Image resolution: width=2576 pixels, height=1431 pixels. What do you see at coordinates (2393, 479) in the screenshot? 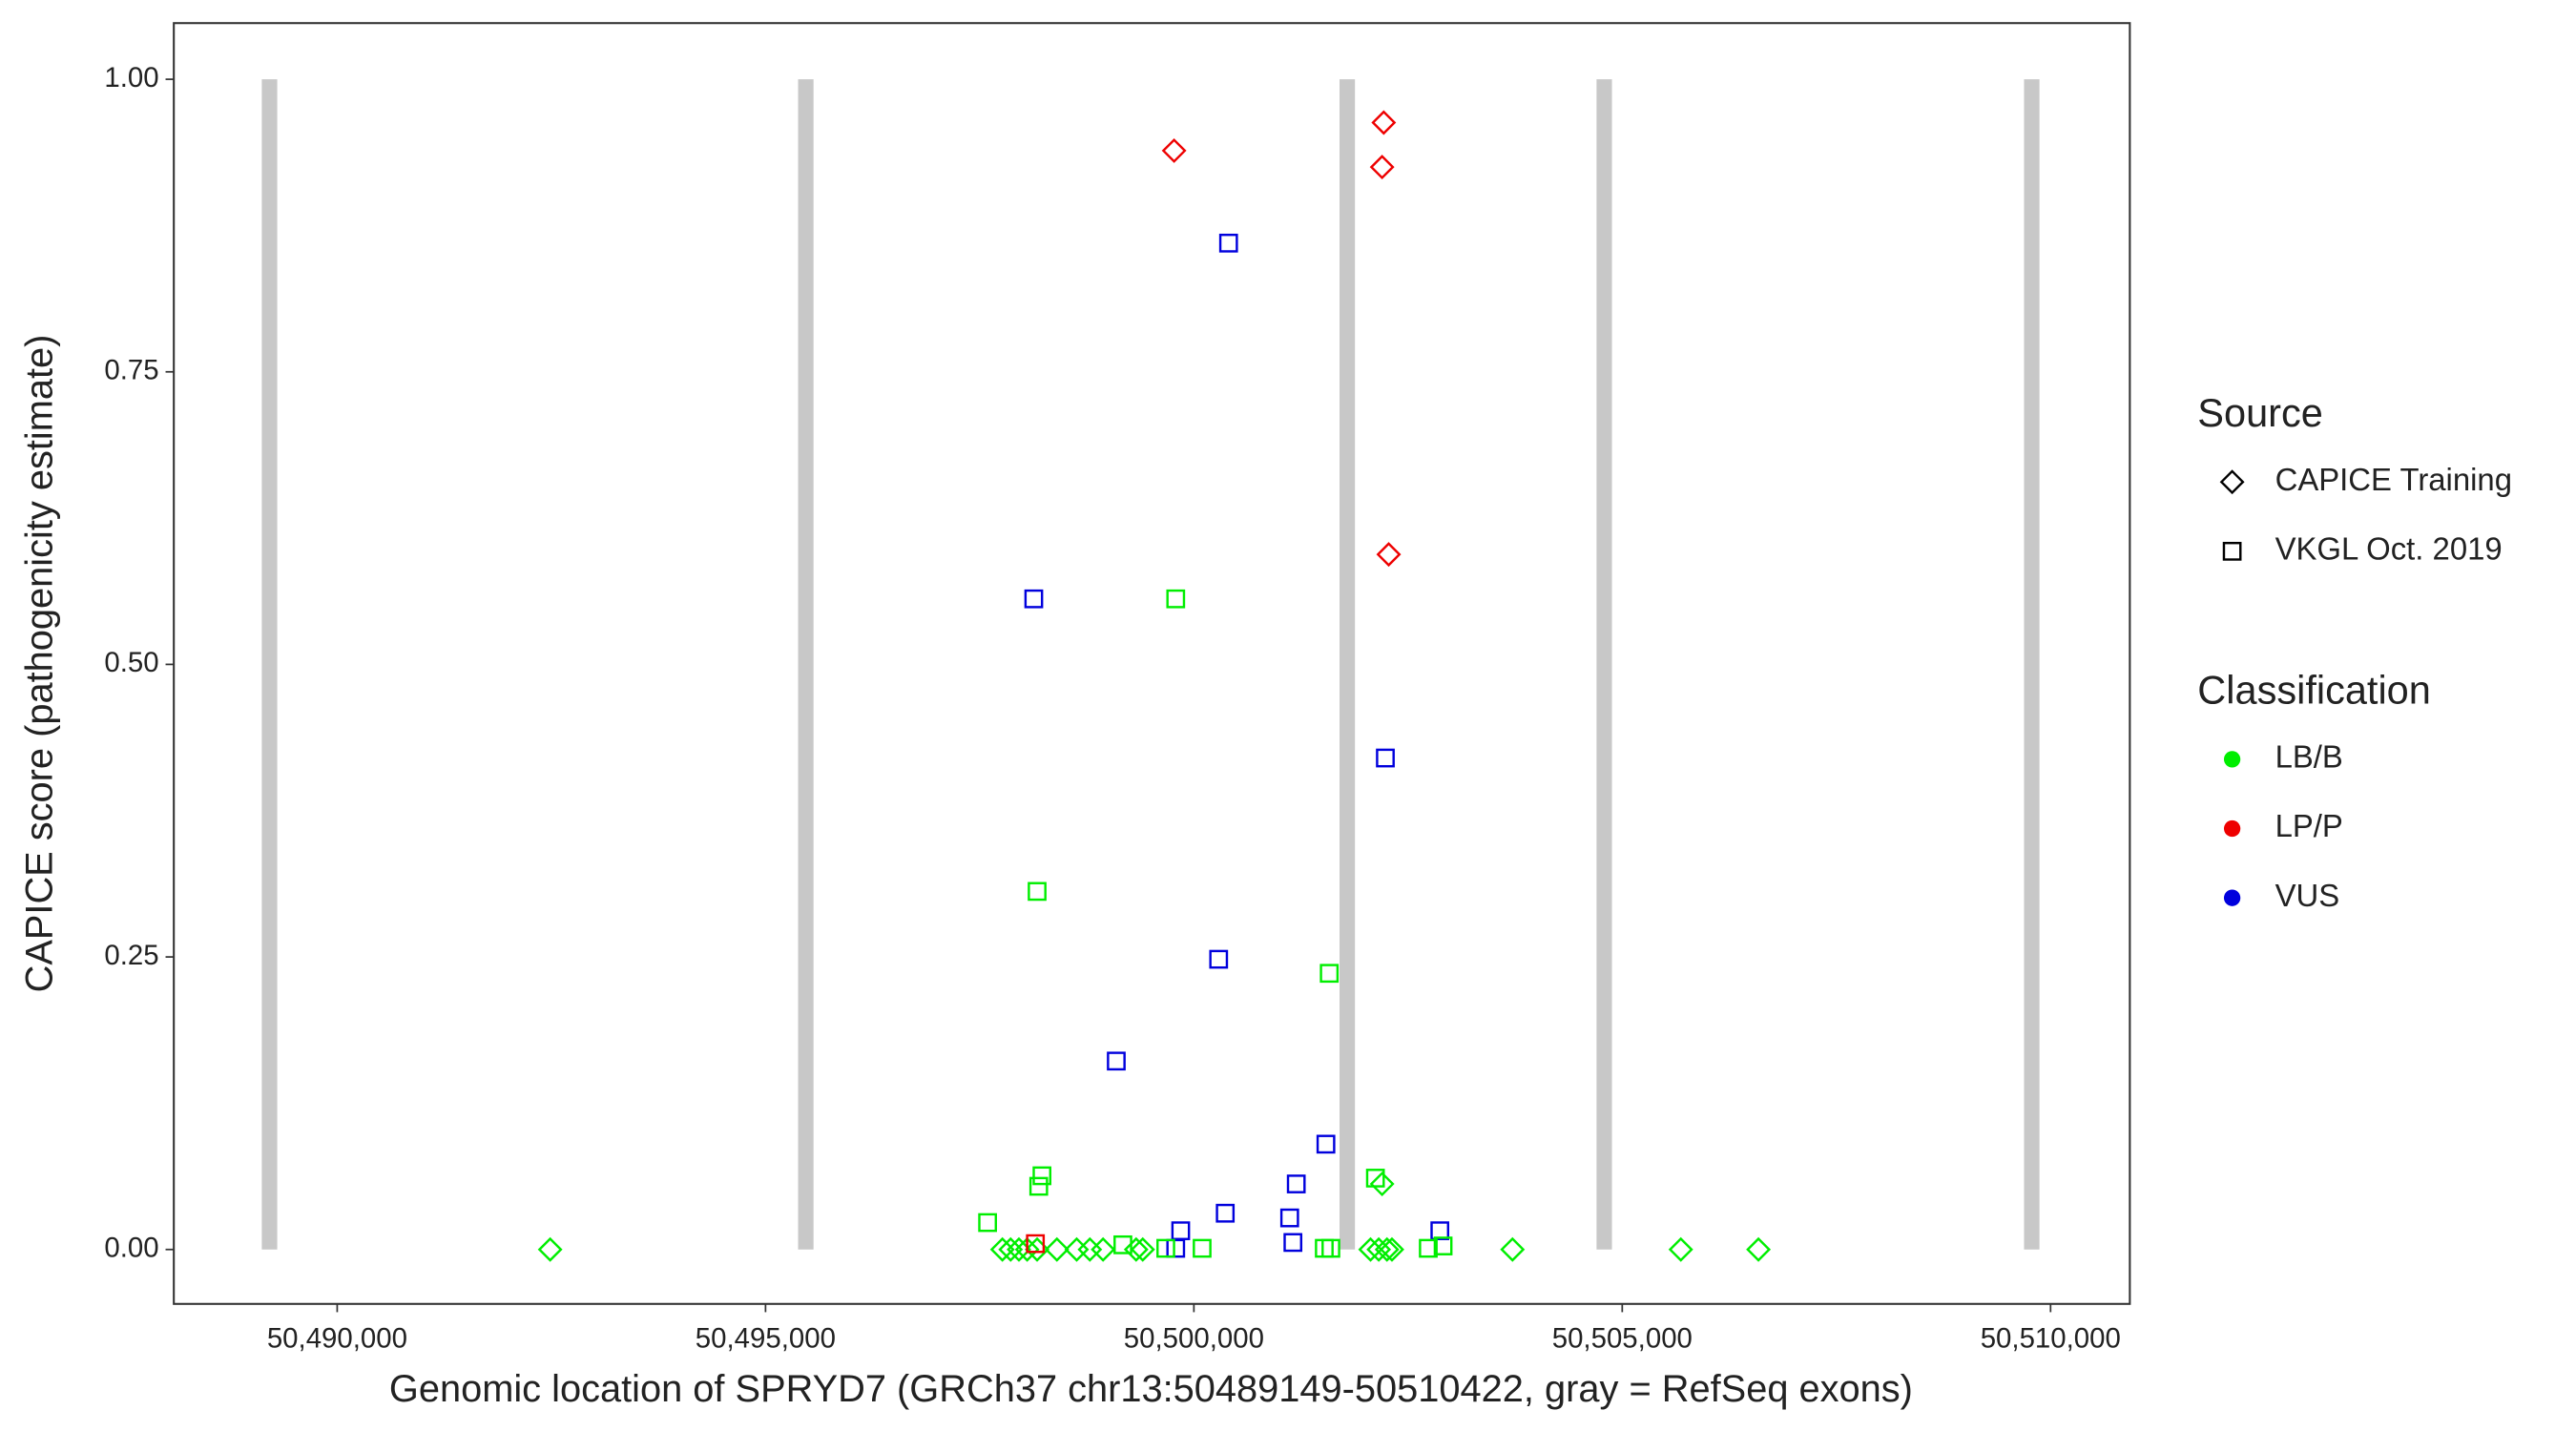
I see `legend-label: CAPICE Training` at bounding box center [2393, 479].